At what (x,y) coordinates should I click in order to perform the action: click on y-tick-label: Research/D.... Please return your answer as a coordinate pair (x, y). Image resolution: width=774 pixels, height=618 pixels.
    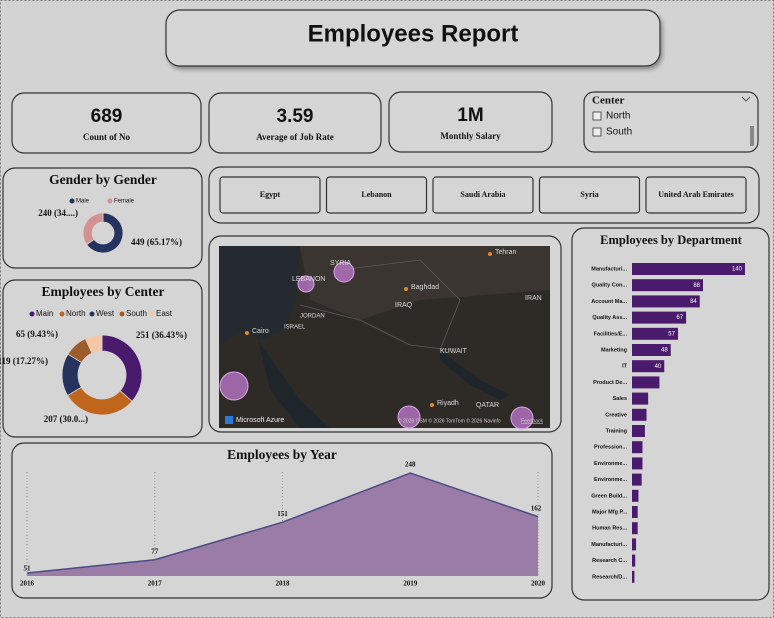
    Looking at the image, I should click on (609, 577).